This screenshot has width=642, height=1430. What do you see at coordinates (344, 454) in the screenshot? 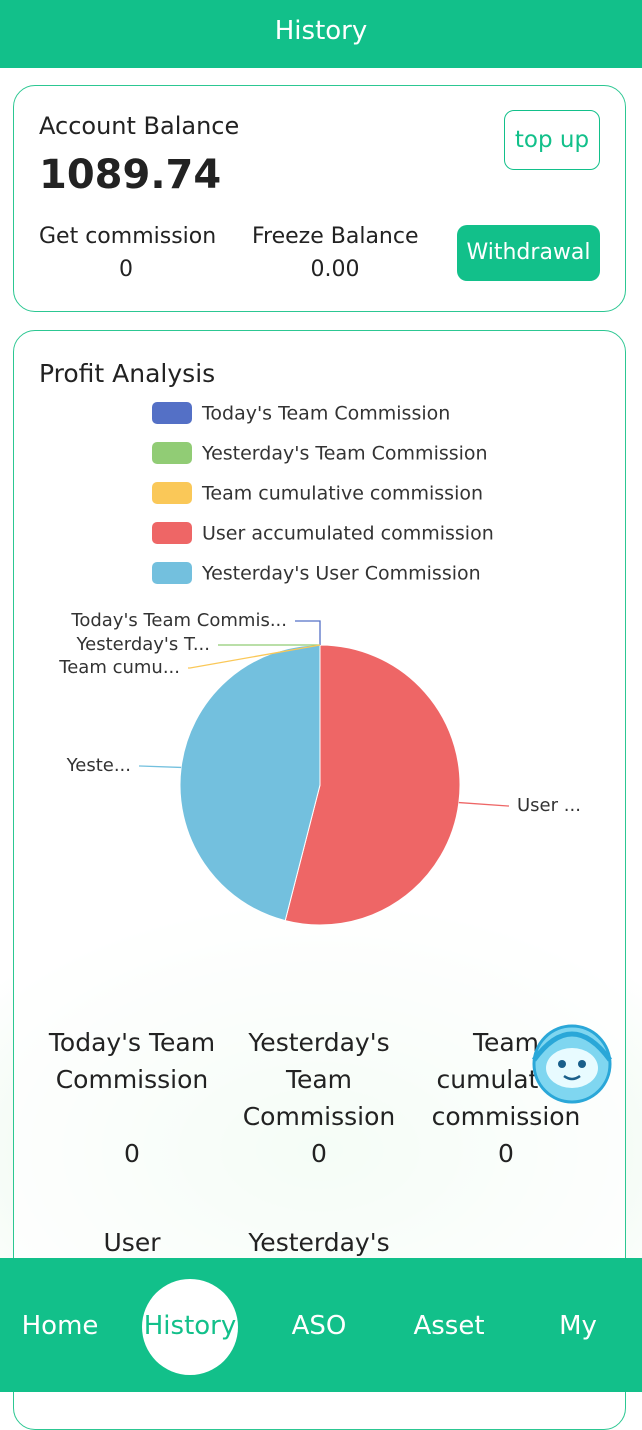
I see `legend-label: Yesterday's Team Commission` at bounding box center [344, 454].